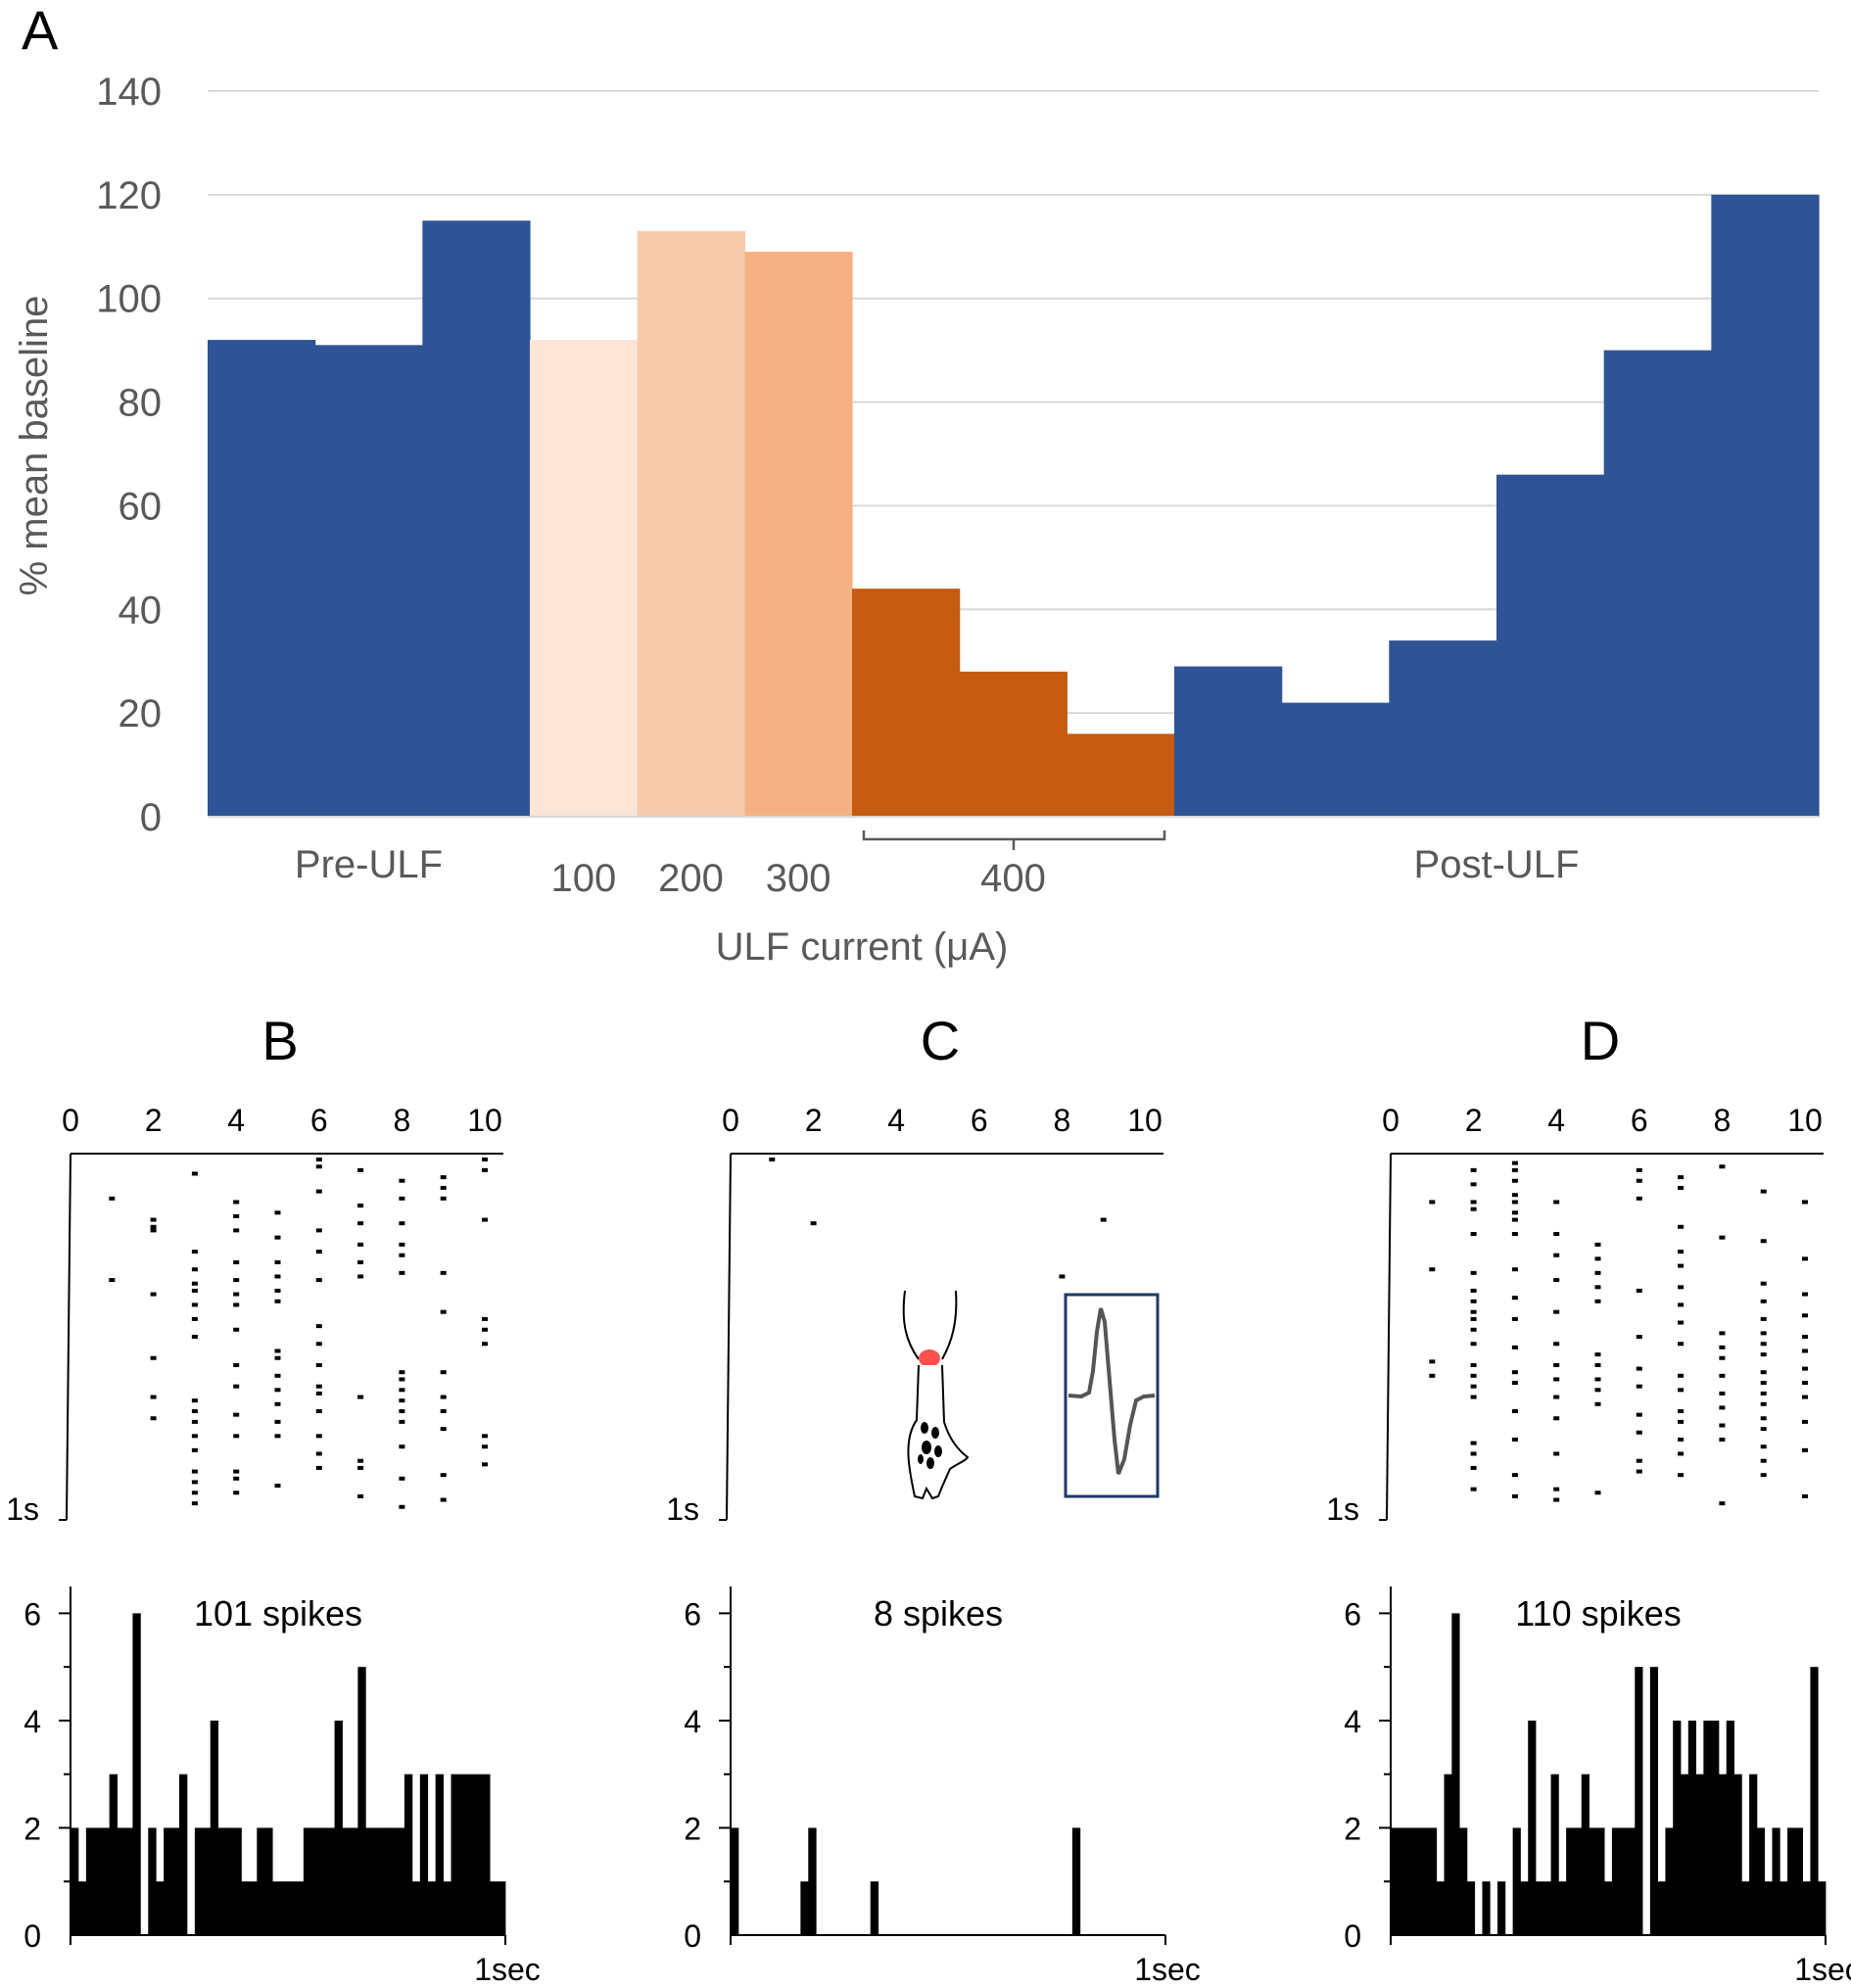 The height and width of the screenshot is (1988, 1851). Describe the element at coordinates (1031, 1395) in the screenshot. I see `stimulation-inset` at that location.